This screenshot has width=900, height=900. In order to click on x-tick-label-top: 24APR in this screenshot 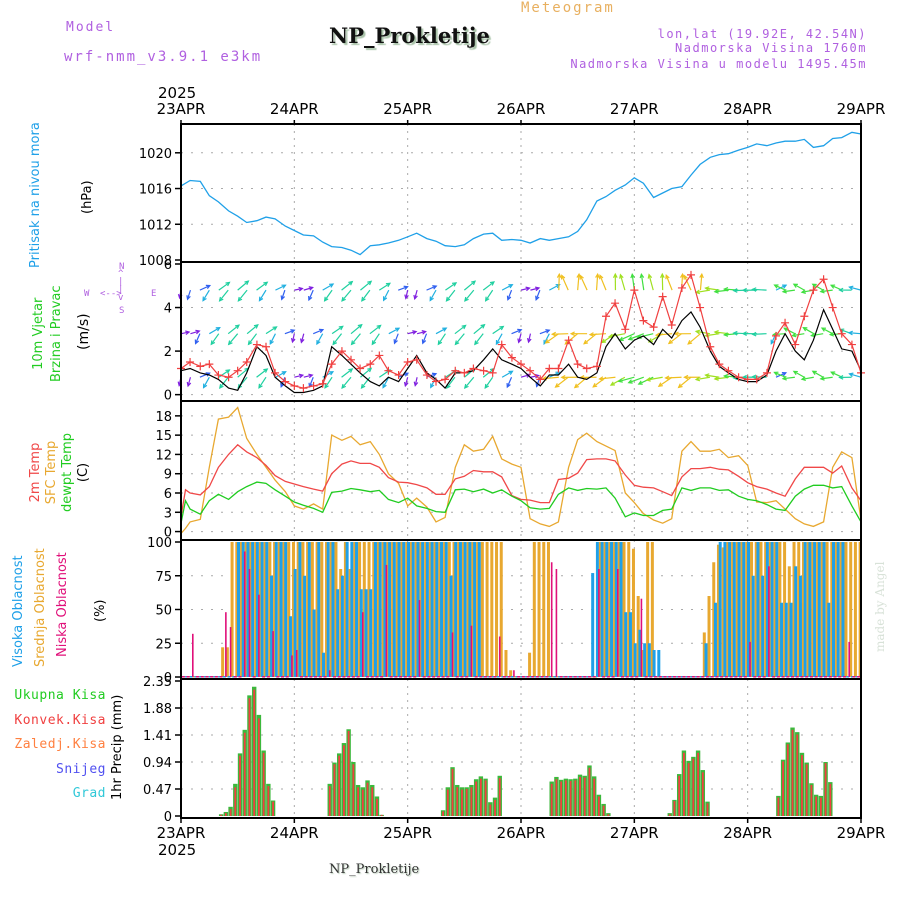, I will do `click(294, 109)`.